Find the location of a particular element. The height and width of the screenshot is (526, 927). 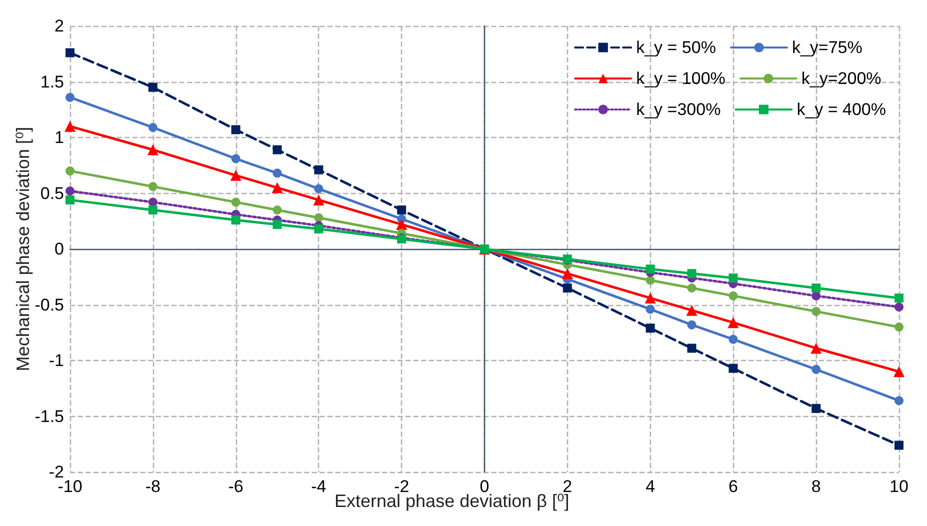

y-axis-title: Mechanical phase deviation [⁰] is located at coordinates (23, 249).